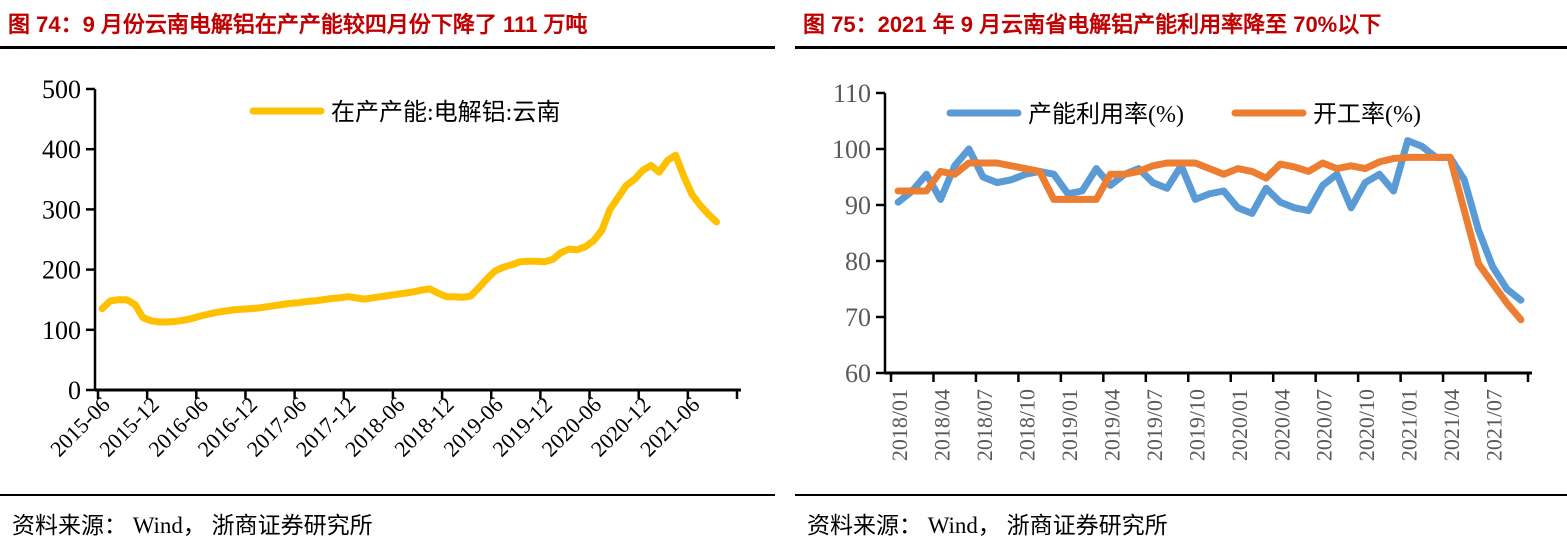  I want to click on x-tick-label: 2018/01, so click(899, 425).